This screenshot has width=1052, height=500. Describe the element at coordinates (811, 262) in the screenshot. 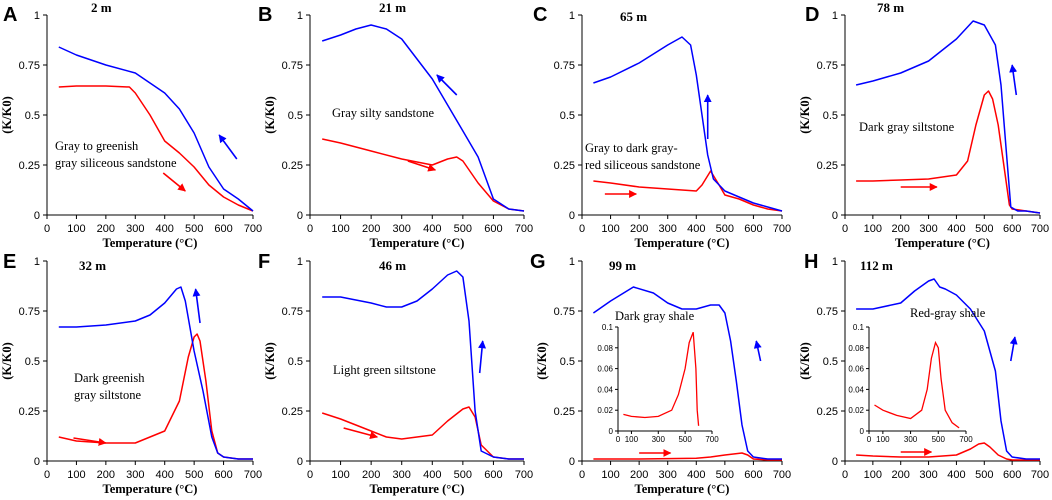

I see `panel-letter: H` at that location.